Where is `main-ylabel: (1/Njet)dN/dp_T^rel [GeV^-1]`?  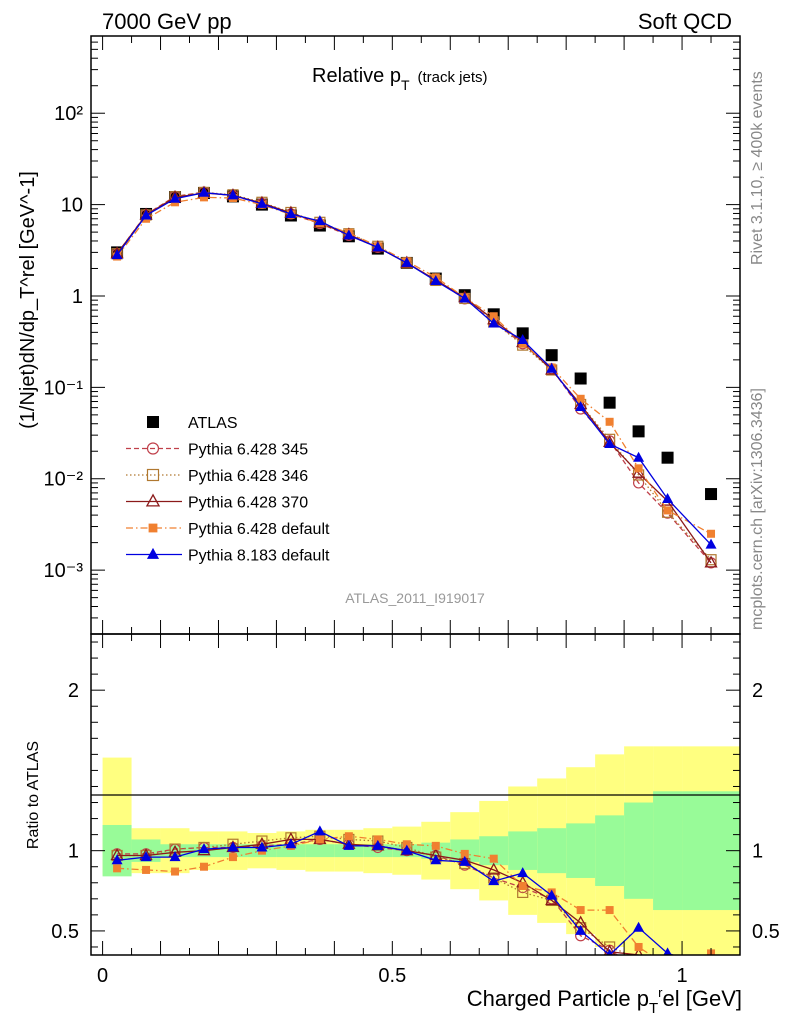
main-ylabel: (1/Njet)dN/dp_T^rel [GeV^-1] is located at coordinates (28, 300).